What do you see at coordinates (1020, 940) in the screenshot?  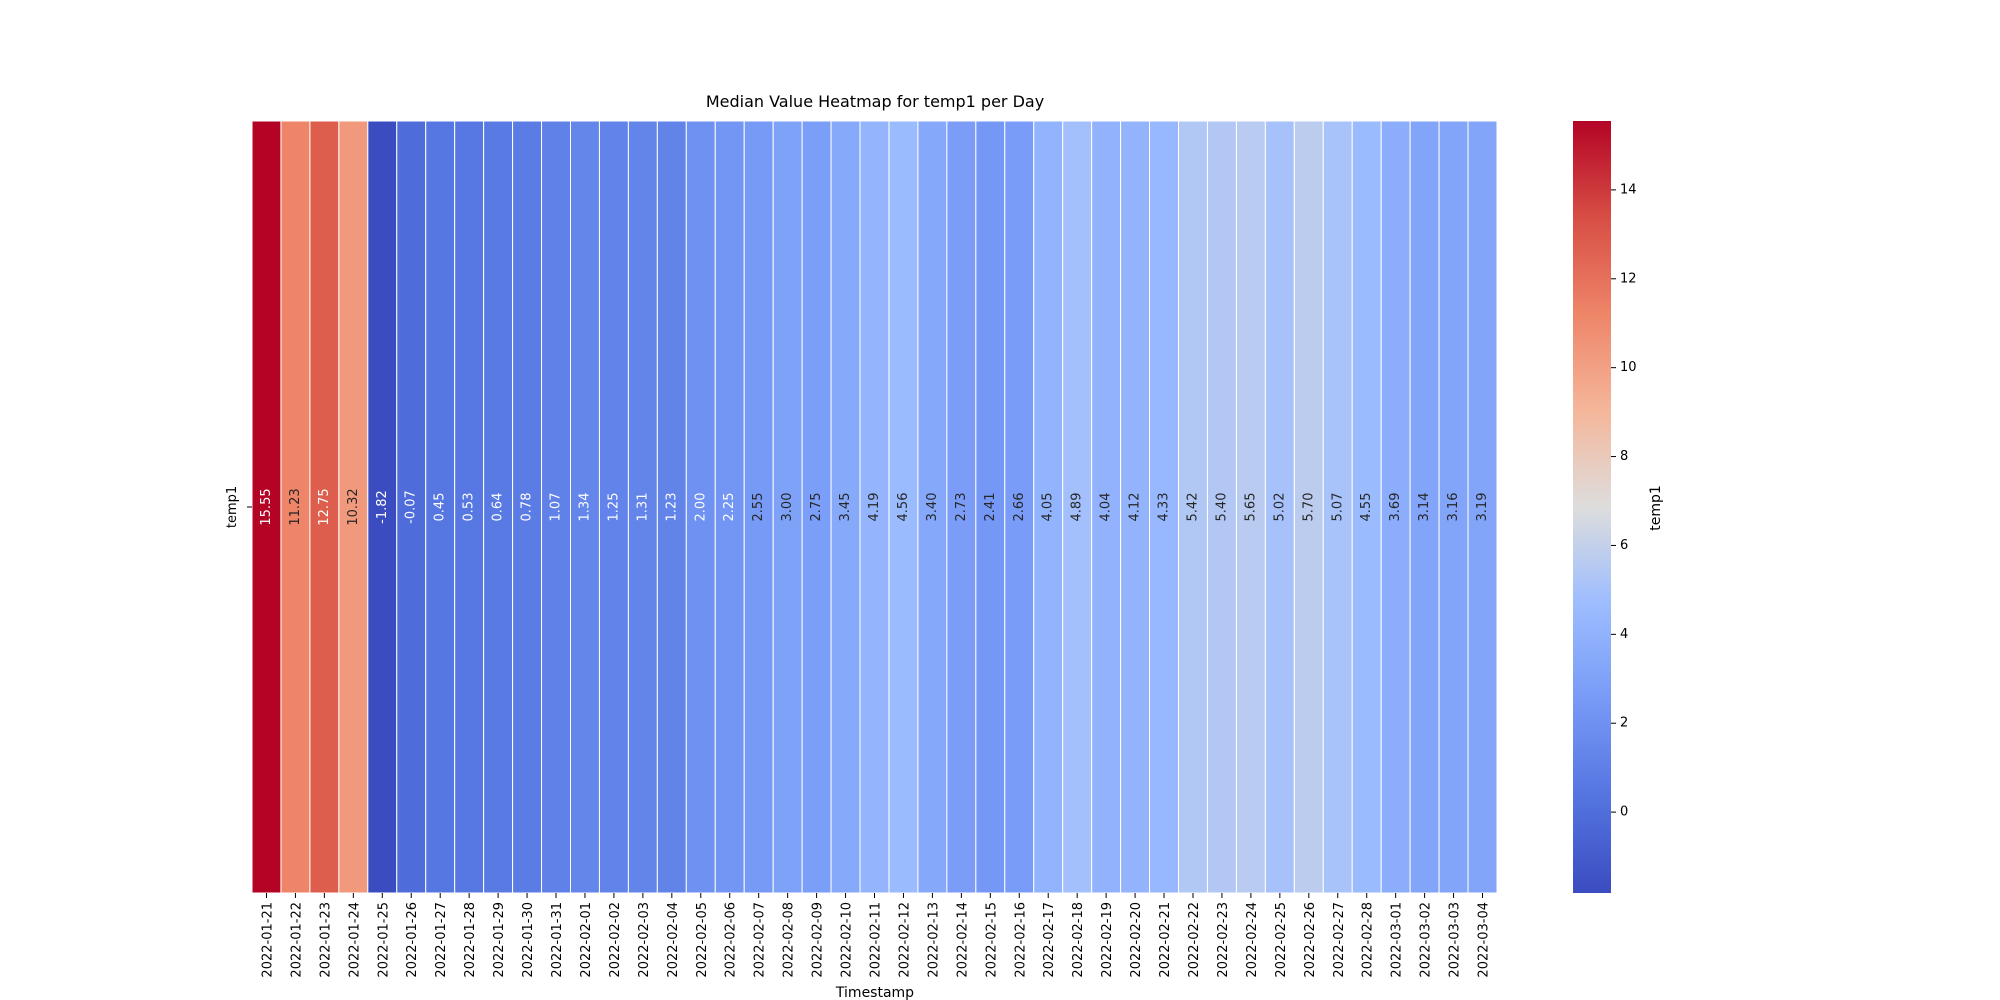 I see `x-tick-label: 2022-02-16` at bounding box center [1020, 940].